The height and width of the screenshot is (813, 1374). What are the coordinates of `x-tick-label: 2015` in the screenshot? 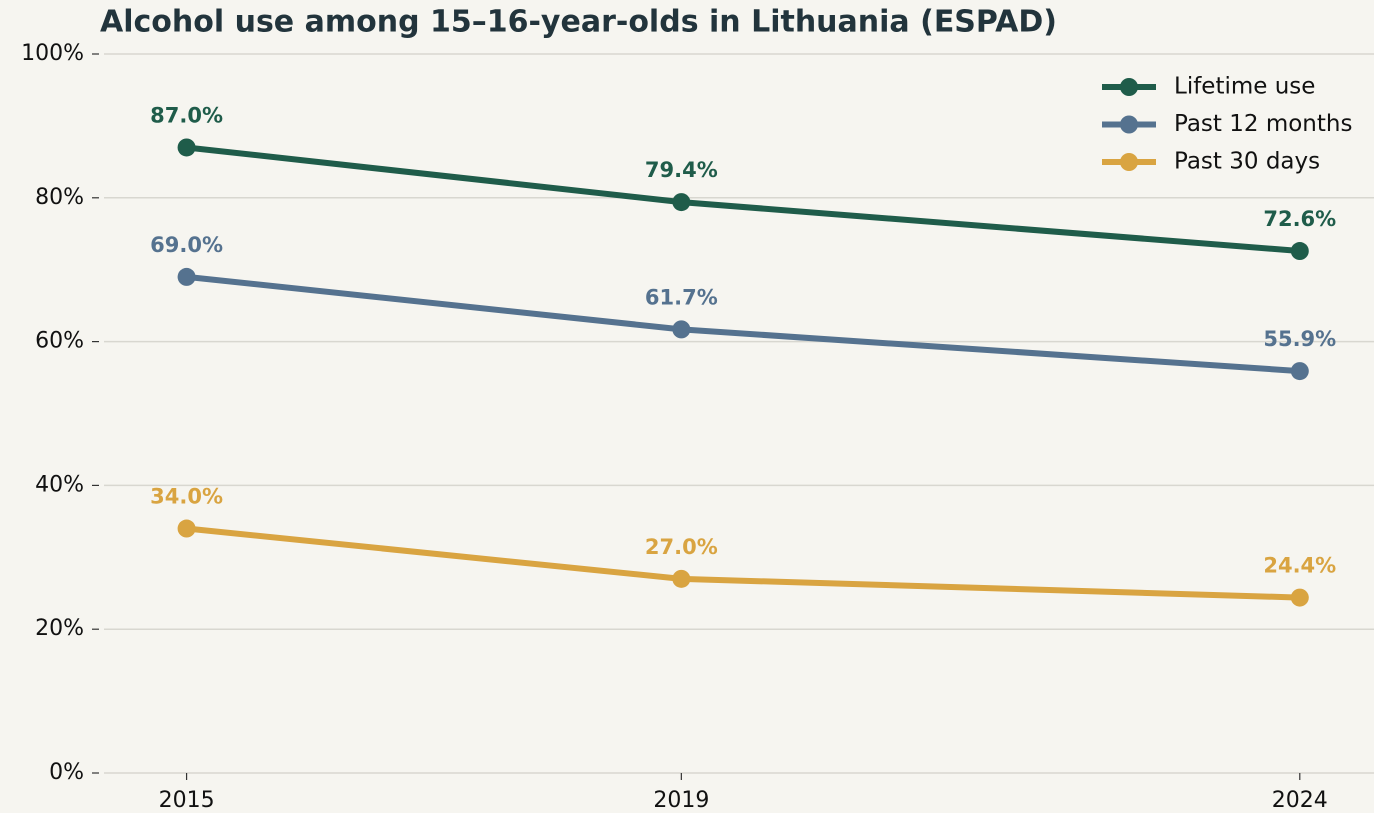 It's located at (187, 800).